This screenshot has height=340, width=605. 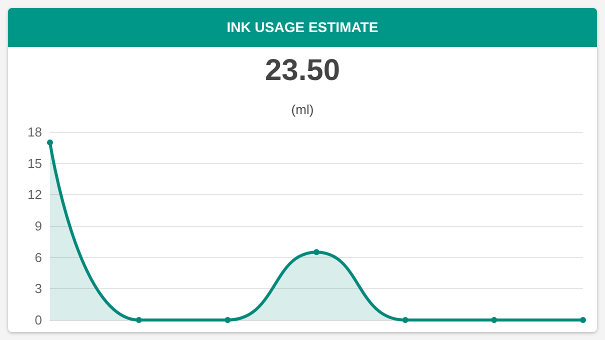 What do you see at coordinates (38, 320) in the screenshot?
I see `y-tick-label: 0` at bounding box center [38, 320].